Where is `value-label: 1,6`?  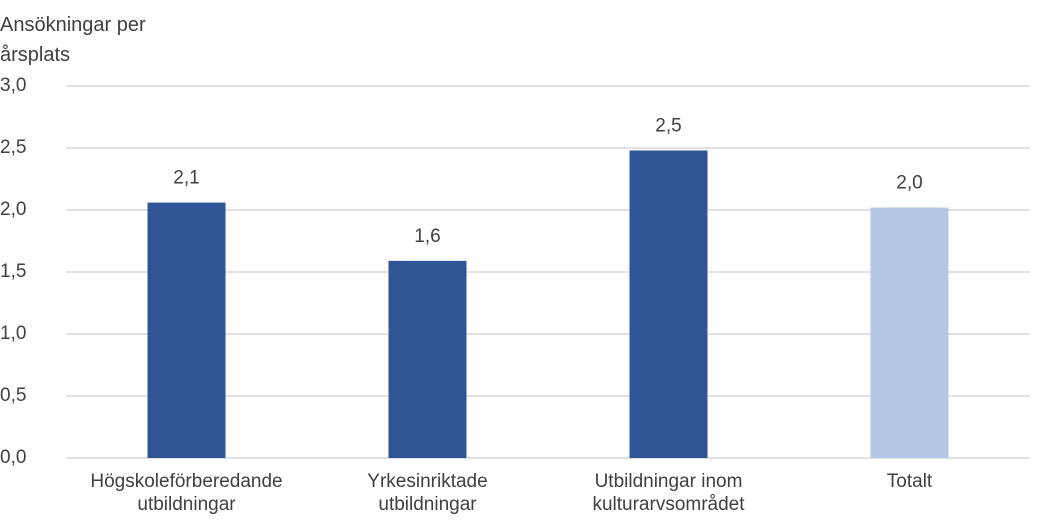 value-label: 1,6 is located at coordinates (427, 236).